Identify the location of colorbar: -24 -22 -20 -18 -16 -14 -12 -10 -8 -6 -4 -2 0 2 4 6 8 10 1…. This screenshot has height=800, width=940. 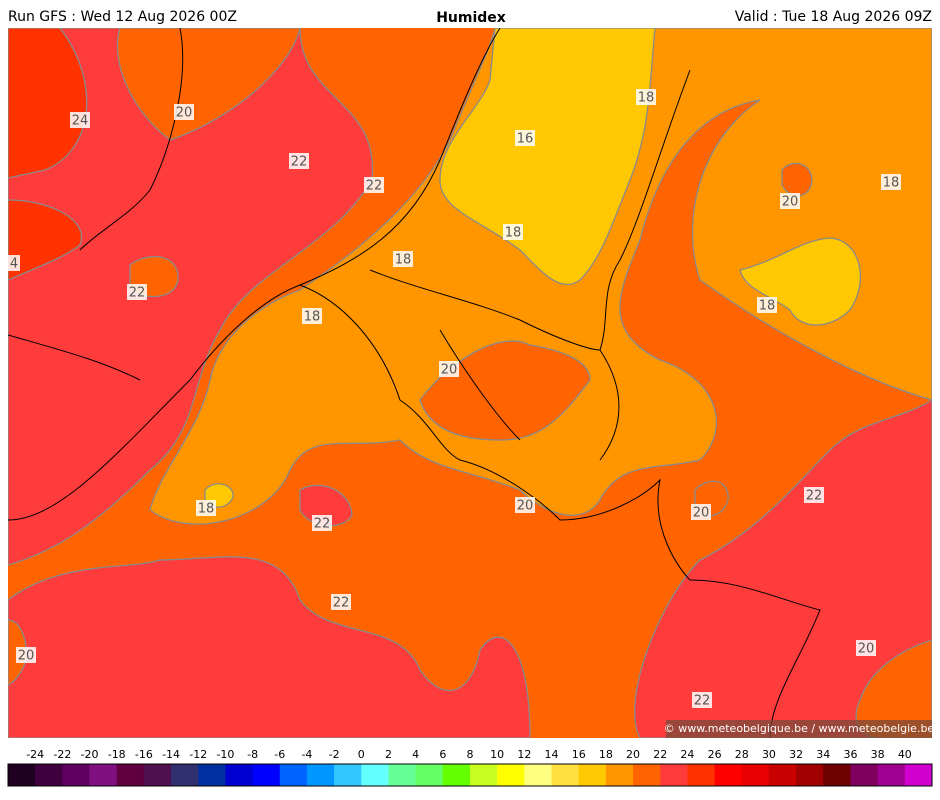
(470, 767).